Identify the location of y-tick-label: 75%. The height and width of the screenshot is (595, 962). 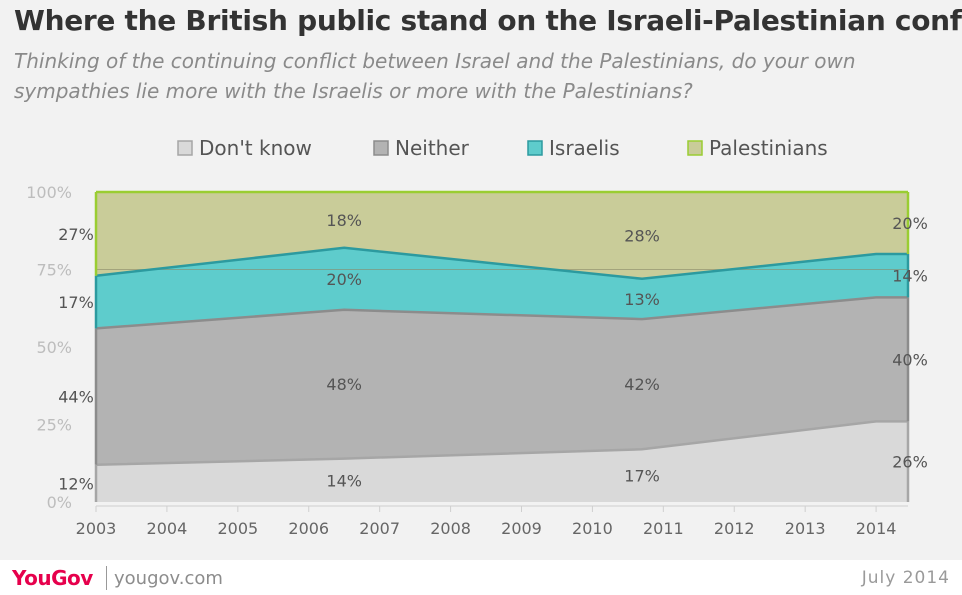
(54, 270).